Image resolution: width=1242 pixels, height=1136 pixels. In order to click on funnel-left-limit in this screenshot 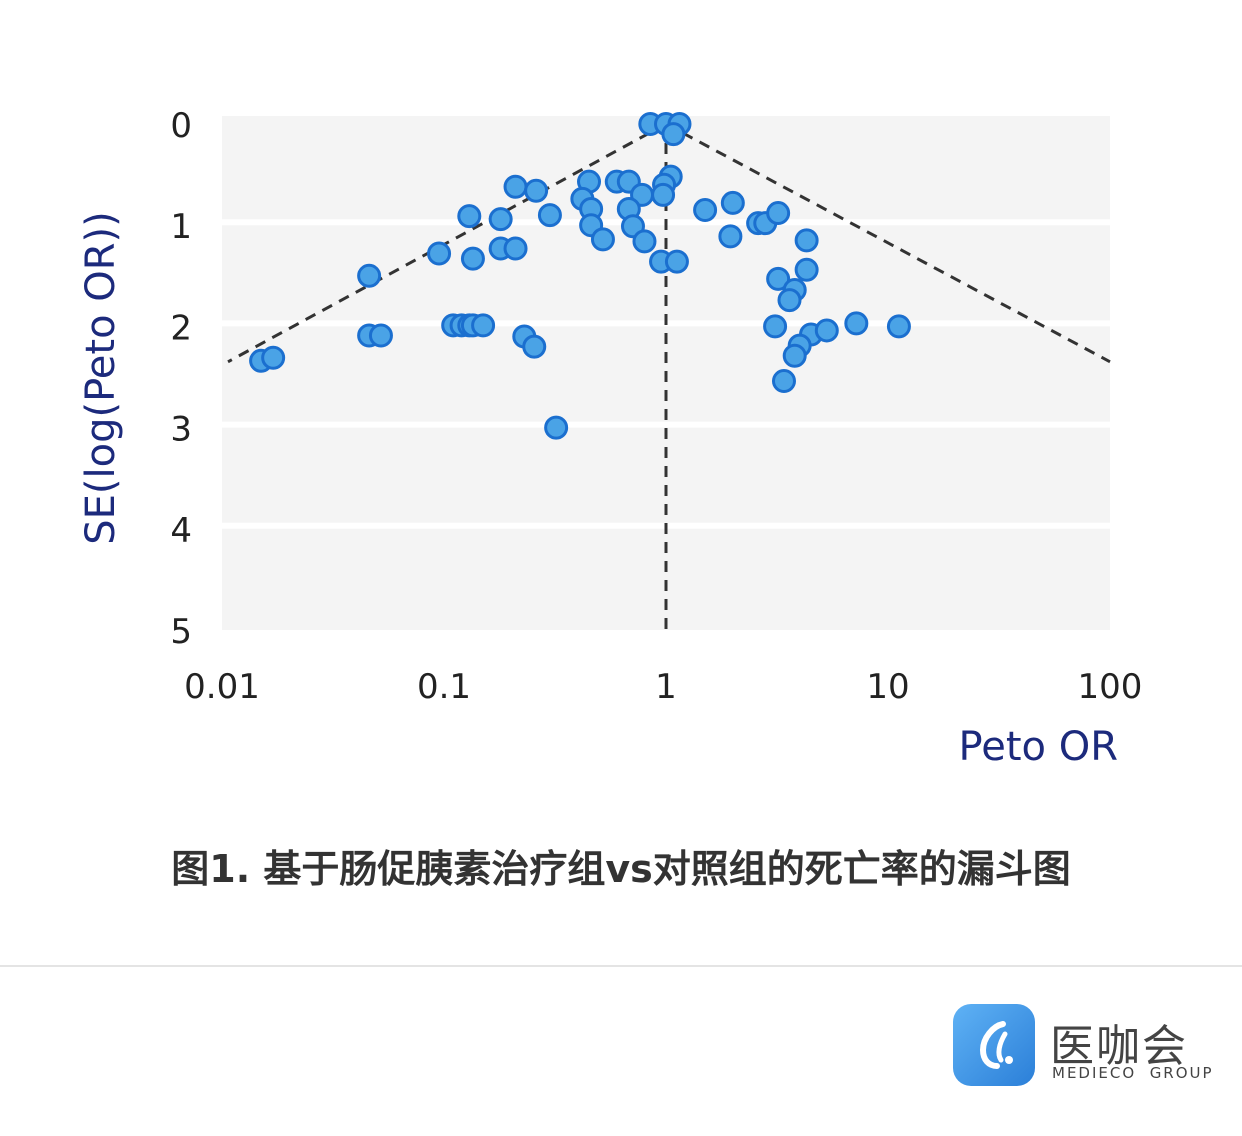, I will do `click(447, 243)`.